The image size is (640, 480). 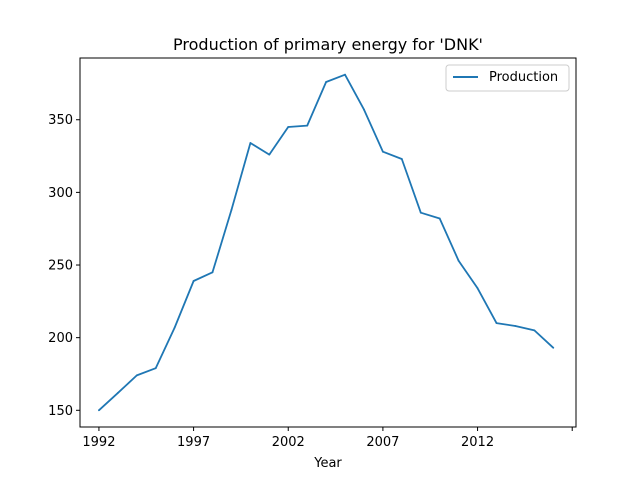 I want to click on y-tick-label: 250, so click(x=60, y=266).